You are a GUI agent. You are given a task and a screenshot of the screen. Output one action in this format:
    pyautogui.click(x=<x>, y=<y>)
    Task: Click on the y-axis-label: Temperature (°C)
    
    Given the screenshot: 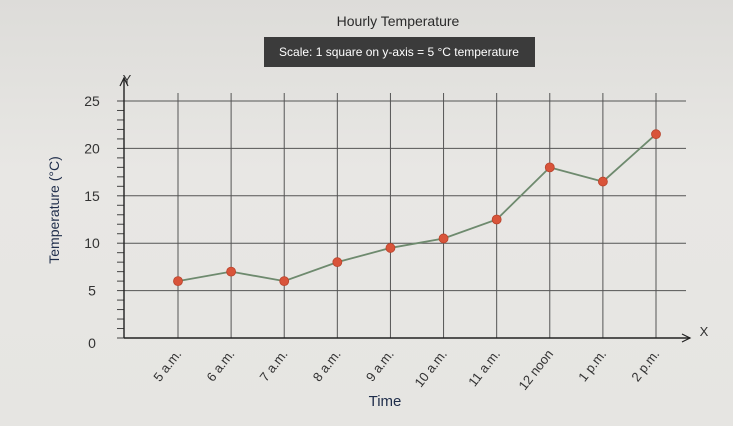 What is the action you would take?
    pyautogui.click(x=54, y=210)
    